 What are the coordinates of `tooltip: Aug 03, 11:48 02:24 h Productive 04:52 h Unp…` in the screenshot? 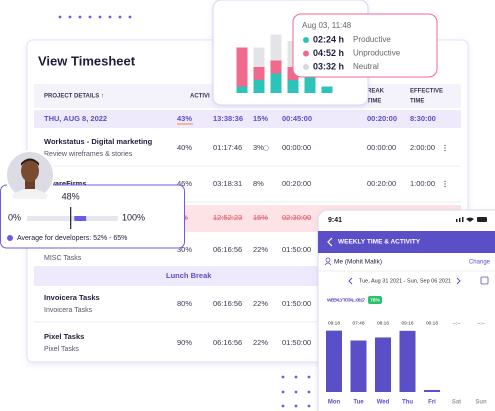 It's located at (365, 45).